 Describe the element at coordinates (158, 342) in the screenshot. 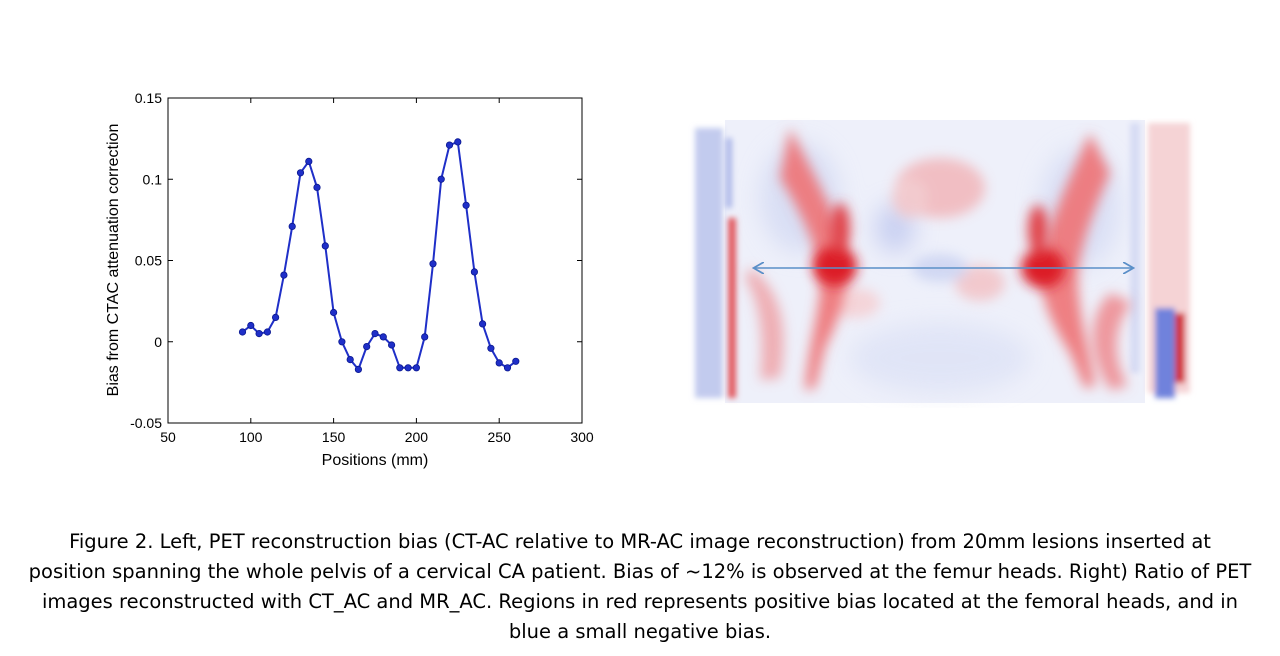

I see `y-tick-label: 0` at that location.